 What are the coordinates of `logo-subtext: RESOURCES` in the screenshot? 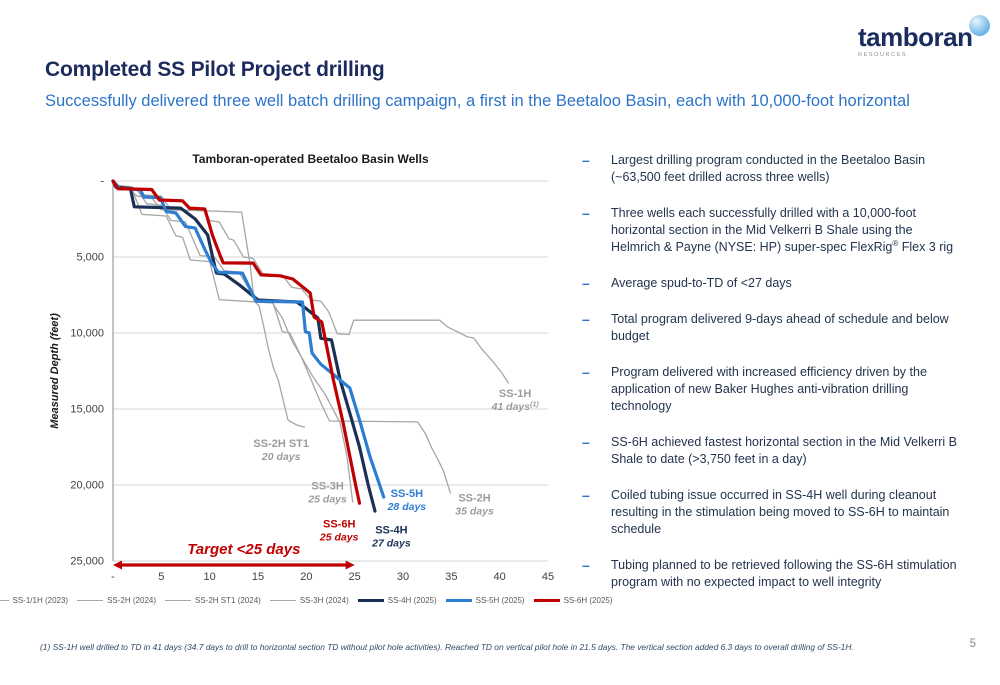 It's located at (883, 55).